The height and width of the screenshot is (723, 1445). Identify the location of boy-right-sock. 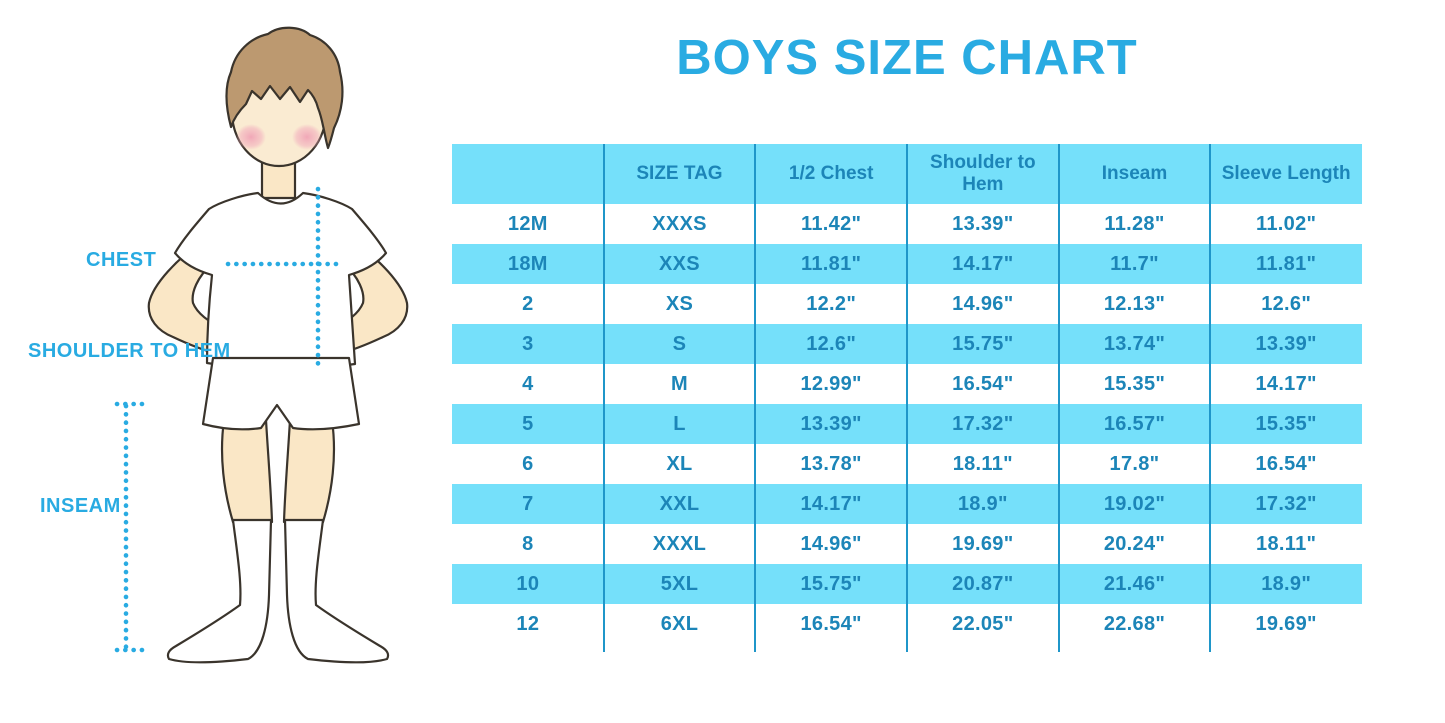
(336, 591).